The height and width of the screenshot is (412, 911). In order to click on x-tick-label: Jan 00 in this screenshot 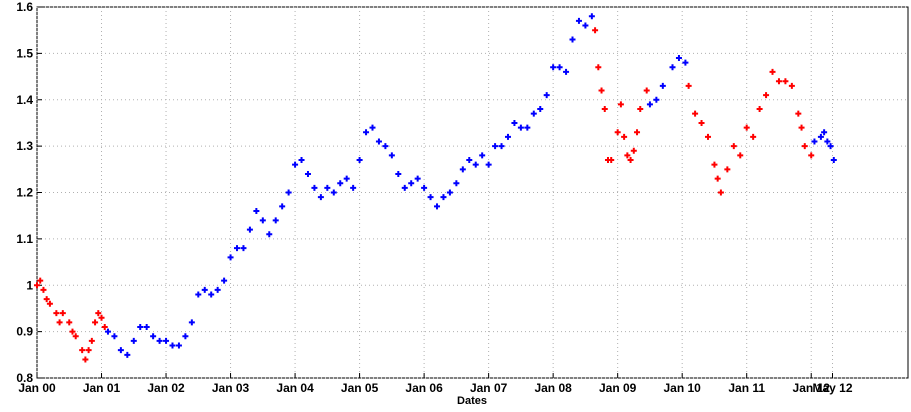, I will do `click(37, 388)`.